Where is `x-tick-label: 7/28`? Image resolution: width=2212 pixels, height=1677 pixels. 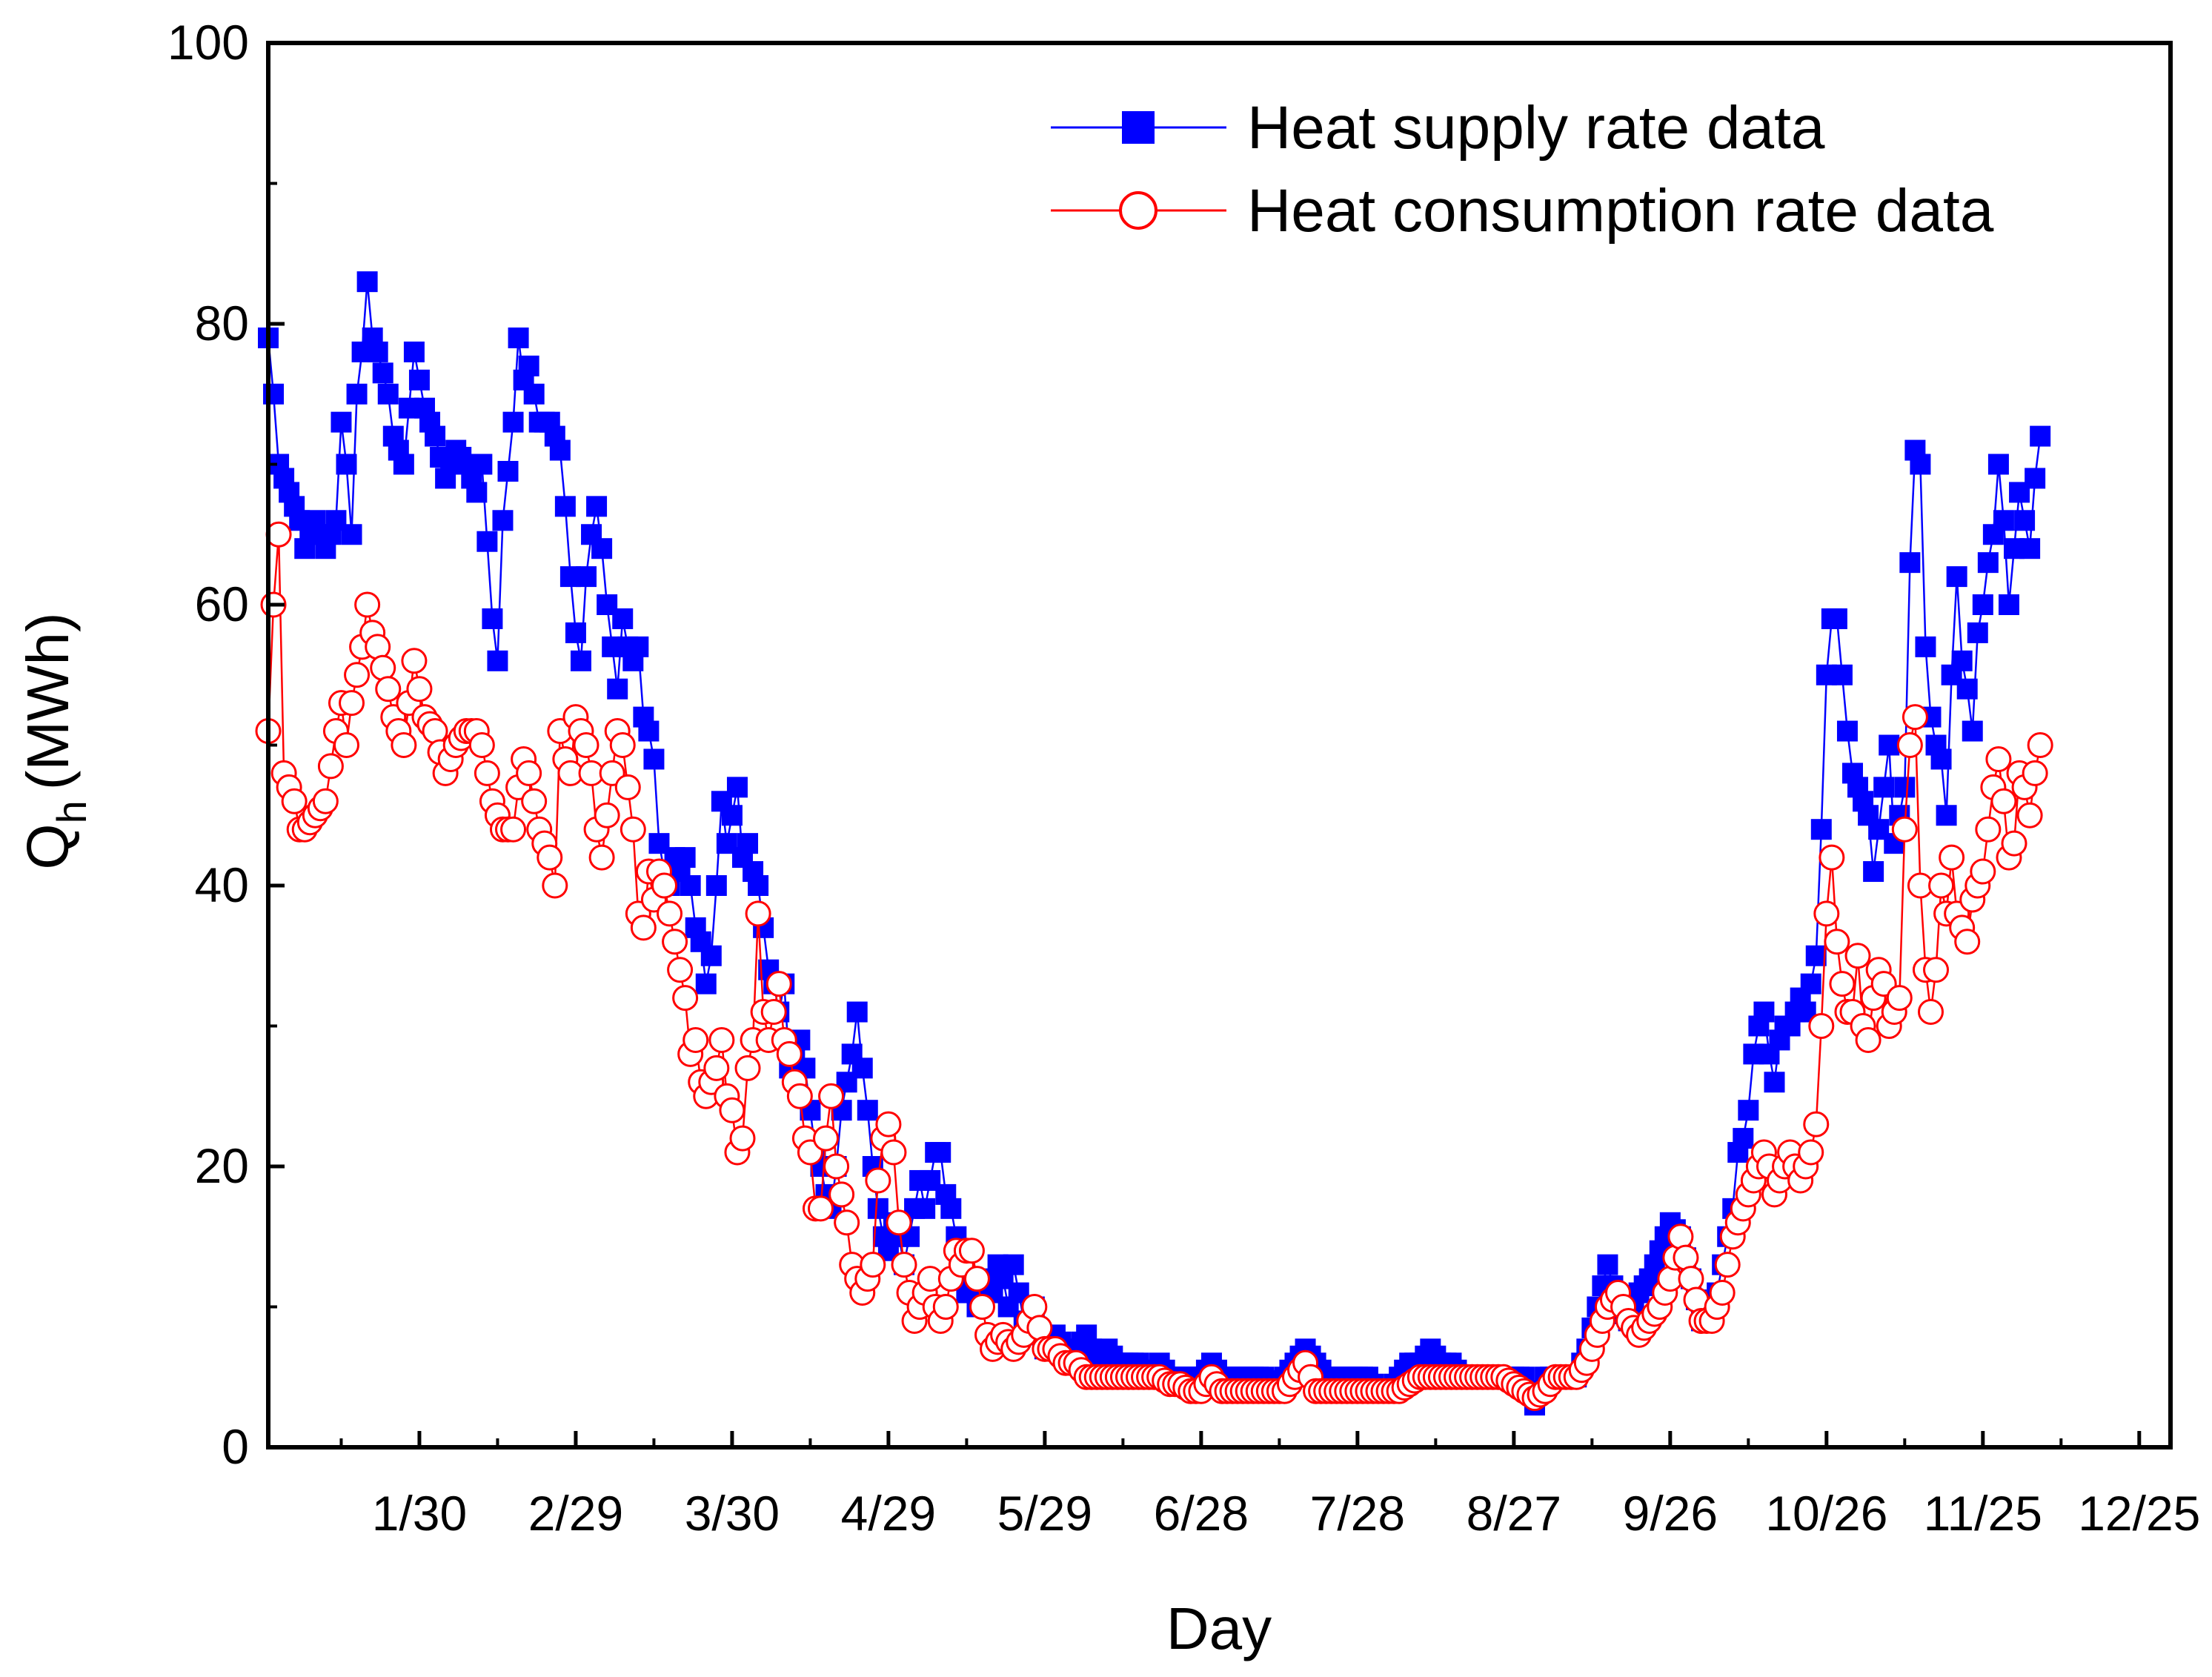
x-tick-label: 7/28 is located at coordinates (1357, 1513).